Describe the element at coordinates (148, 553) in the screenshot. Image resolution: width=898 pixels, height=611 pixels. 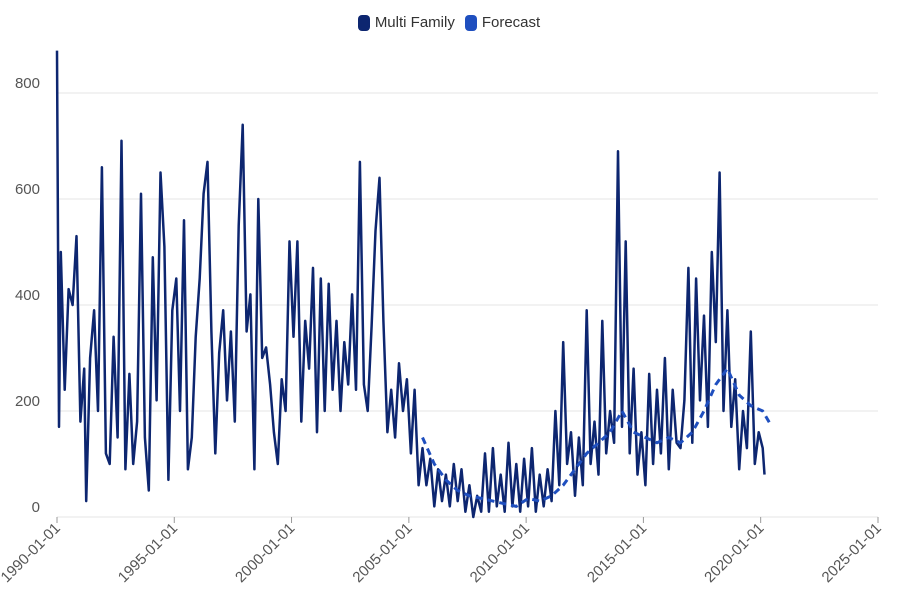
I see `x-tick-label: 1995-01-01` at that location.